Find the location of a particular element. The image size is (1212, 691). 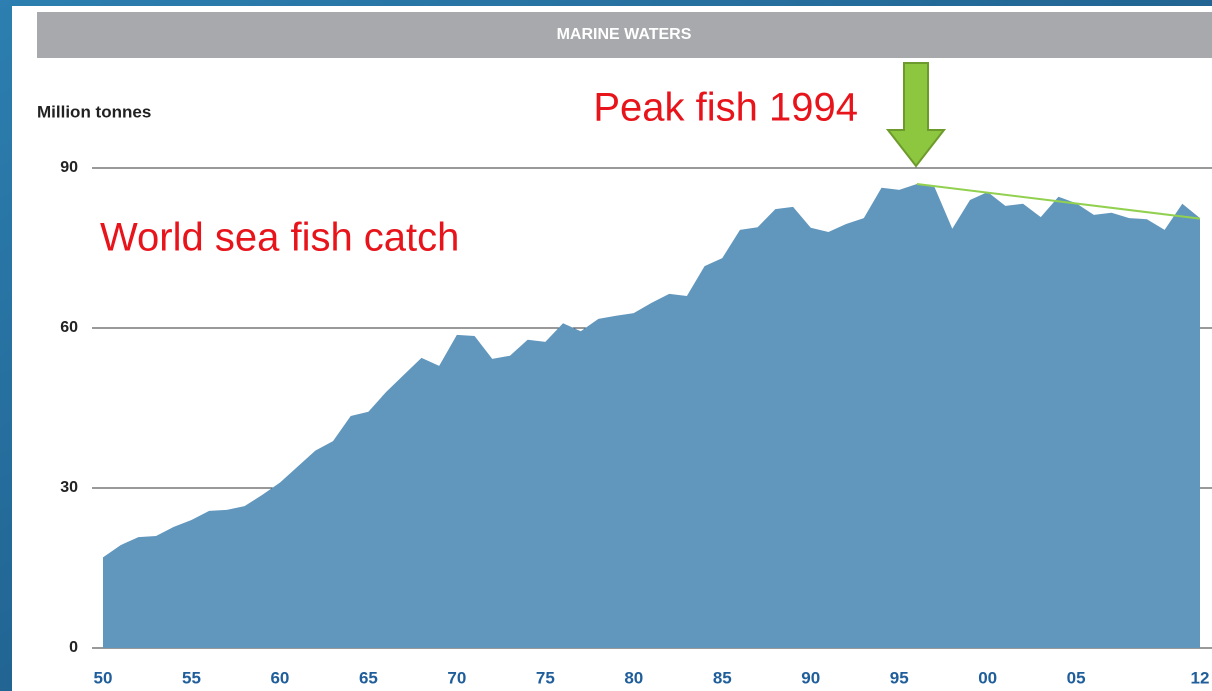

x-tick-label: 70 is located at coordinates (456, 677).